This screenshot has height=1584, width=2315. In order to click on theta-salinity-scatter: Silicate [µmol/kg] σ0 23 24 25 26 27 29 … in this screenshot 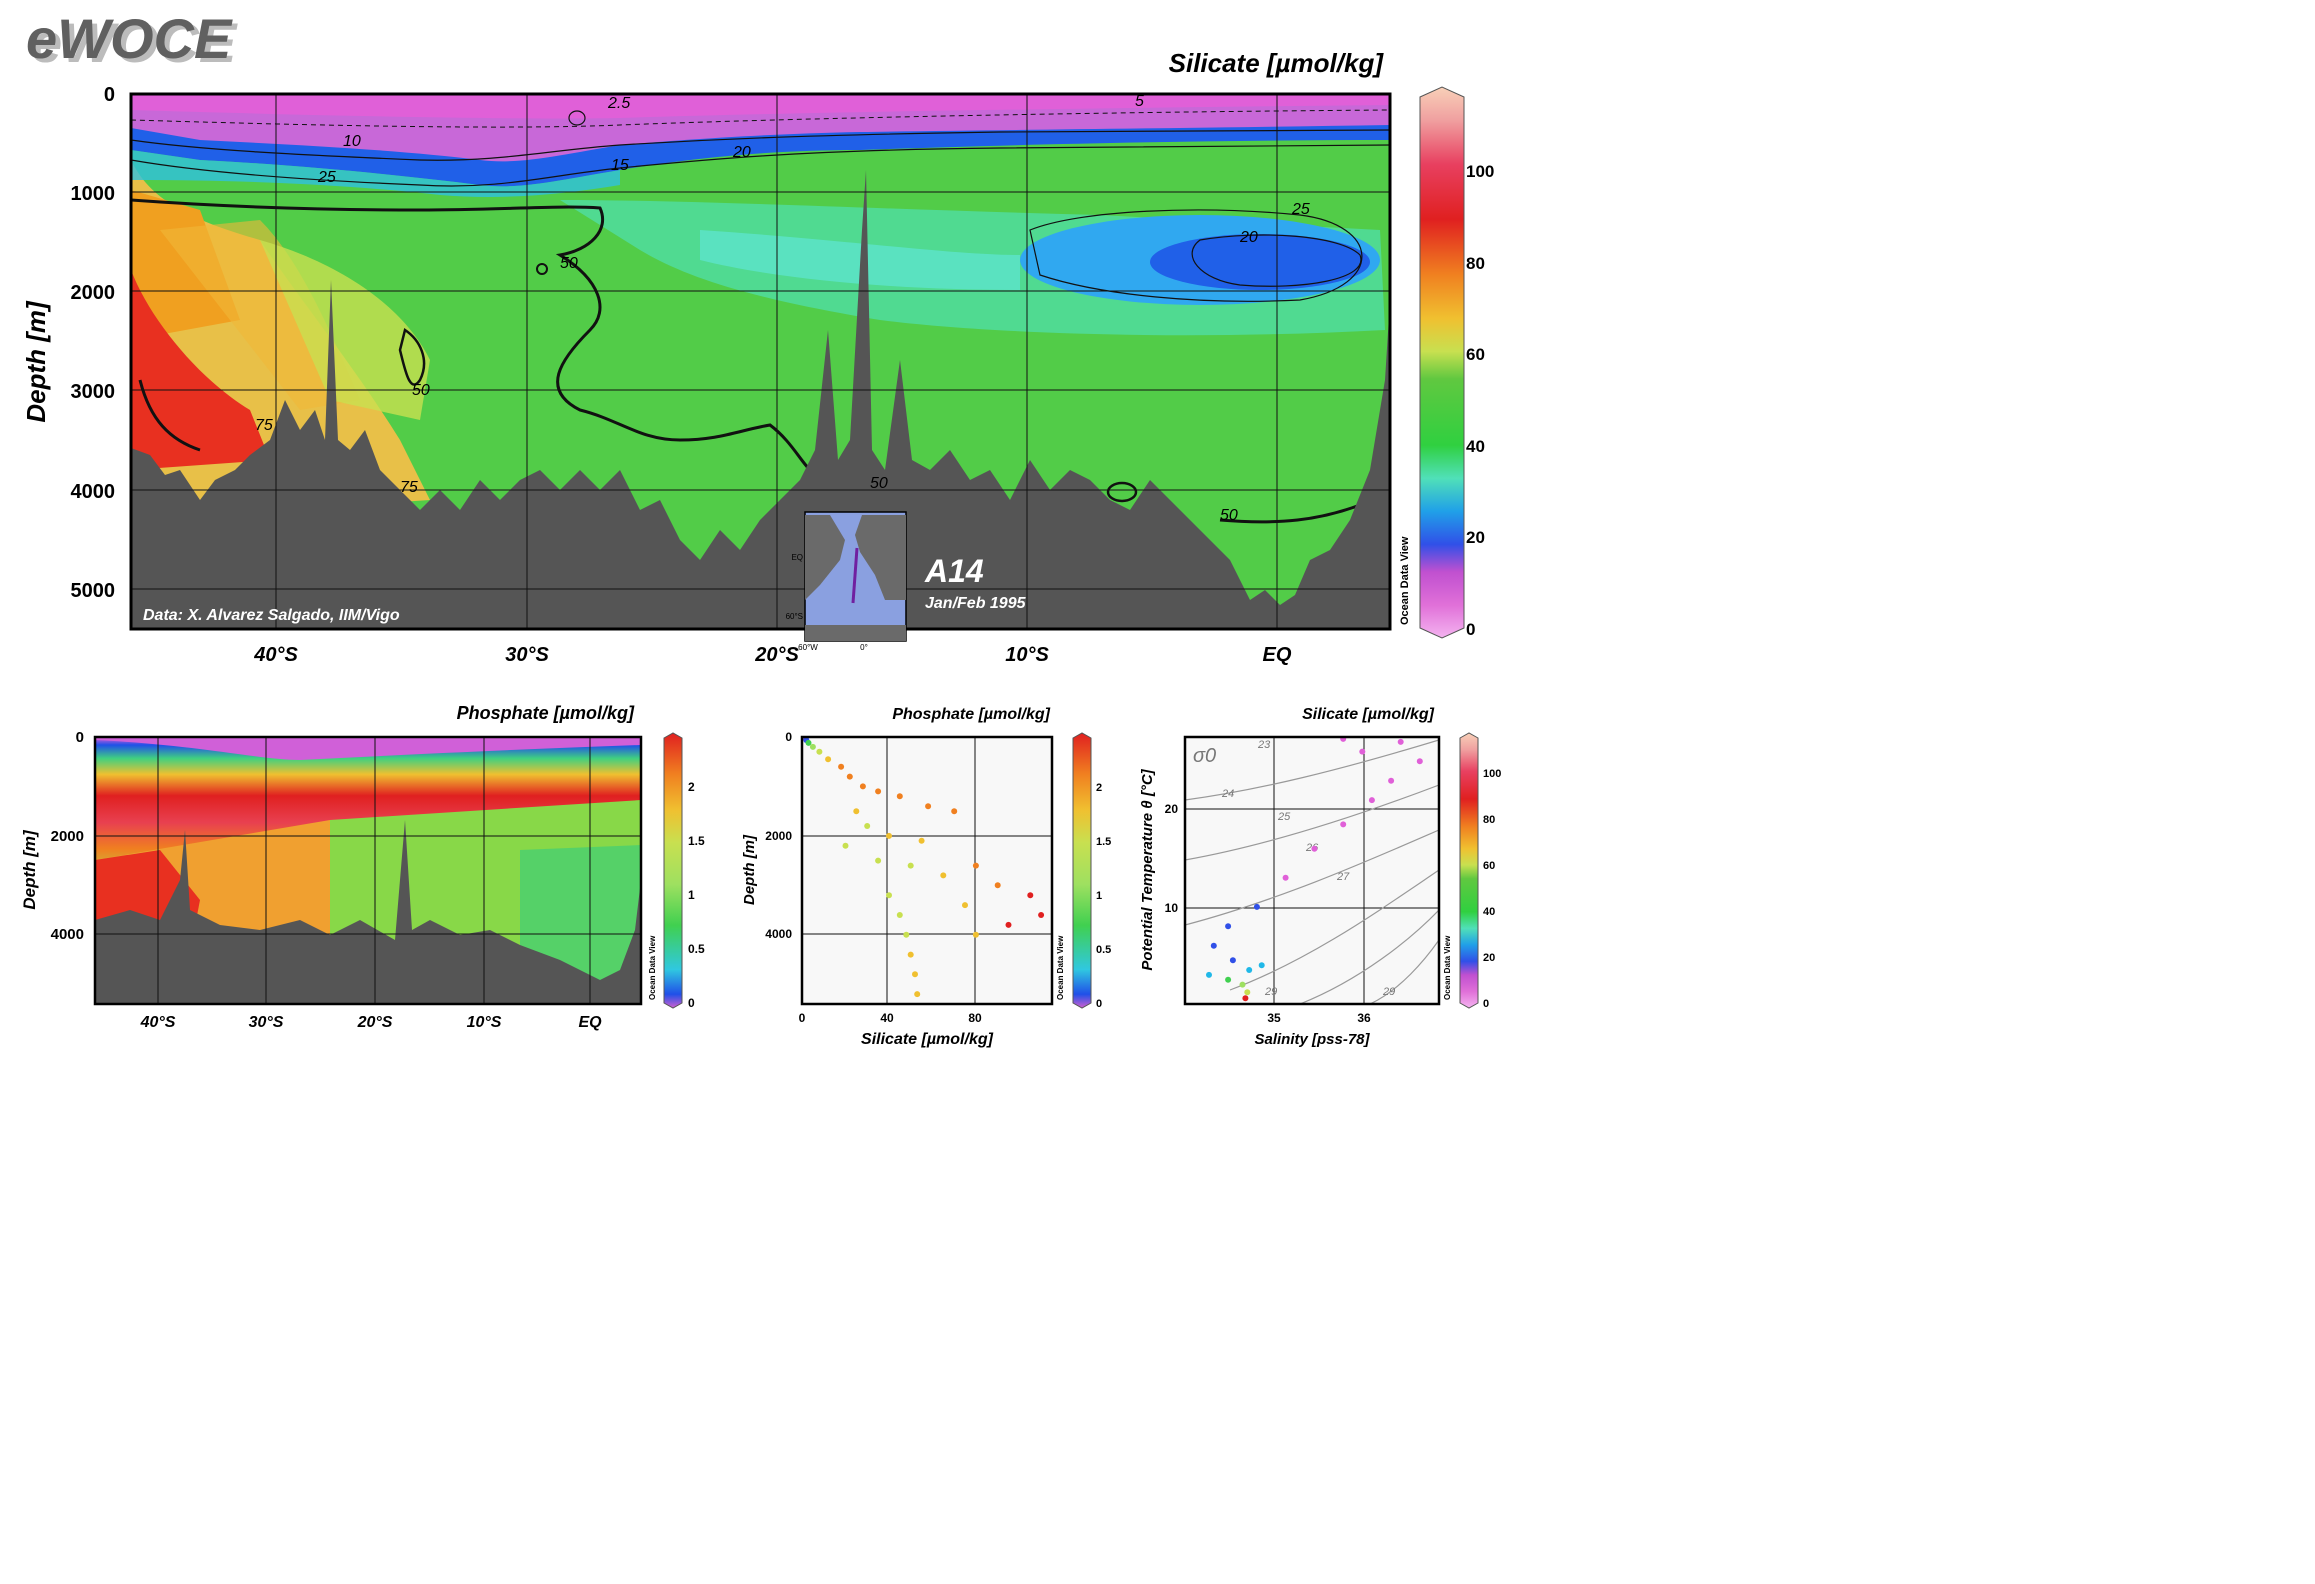, I will do `click(1320, 877)`.